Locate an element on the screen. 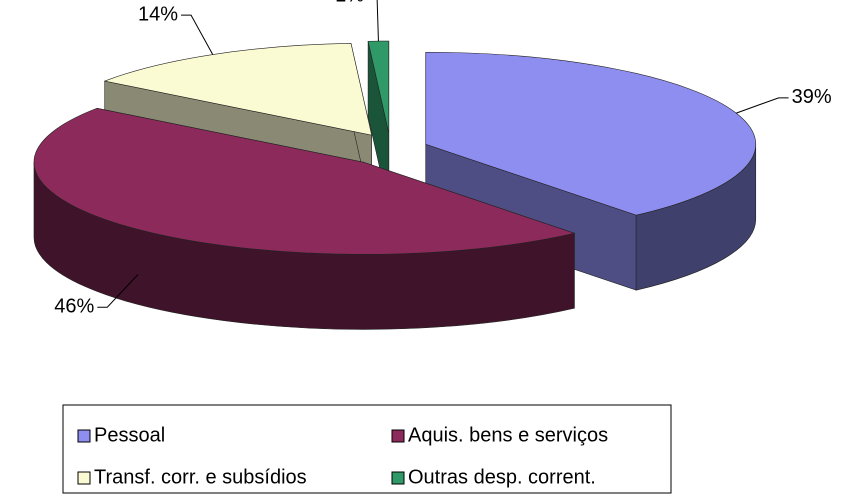  data-label: 14% is located at coordinates (158, 14).